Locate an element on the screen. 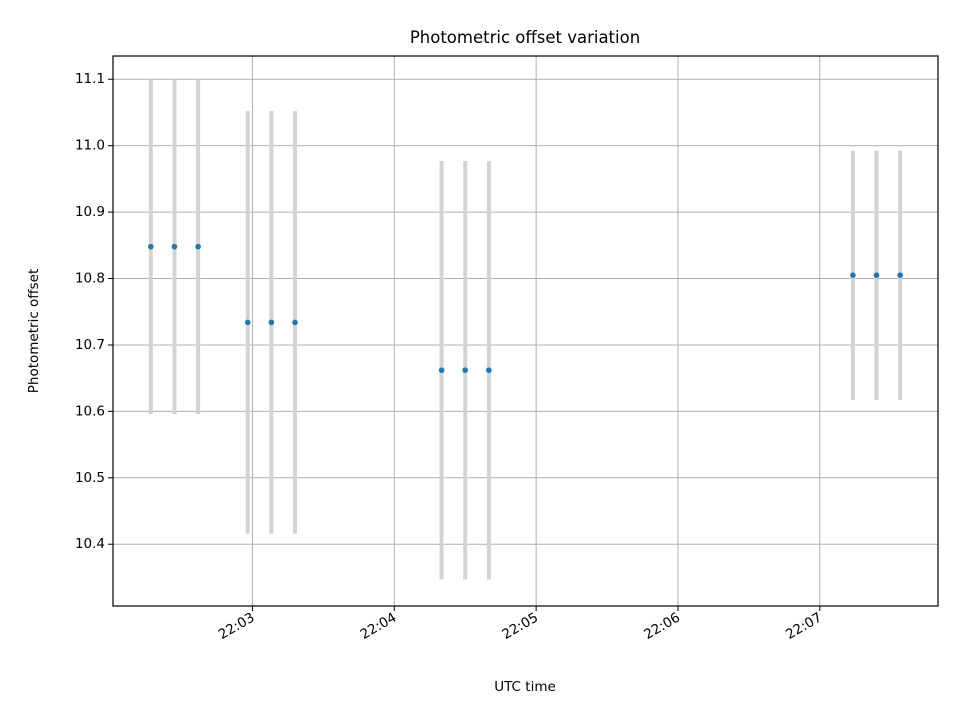 The image size is (960, 720). y-tick-label: 10.5 is located at coordinates (90, 478).